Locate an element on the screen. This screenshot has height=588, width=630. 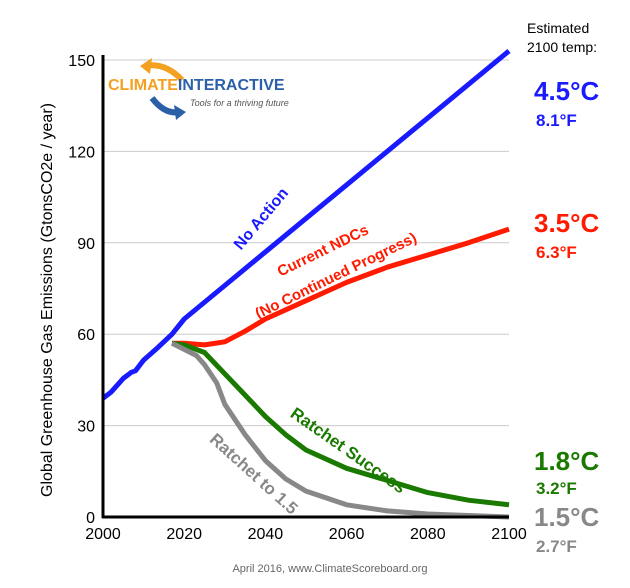
y-tick-label: 30 is located at coordinates (86, 427).